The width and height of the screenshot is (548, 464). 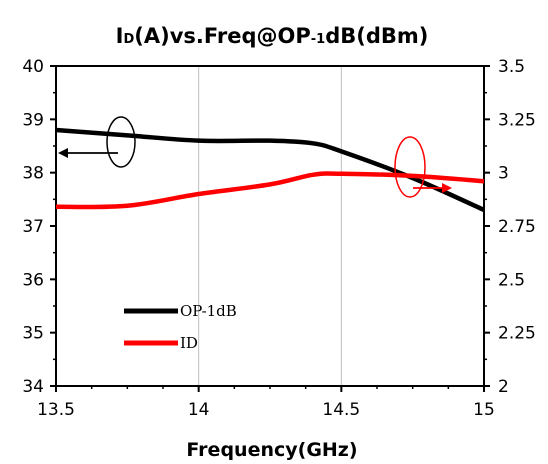 I want to click on title-part-1: D, so click(x=128, y=39).